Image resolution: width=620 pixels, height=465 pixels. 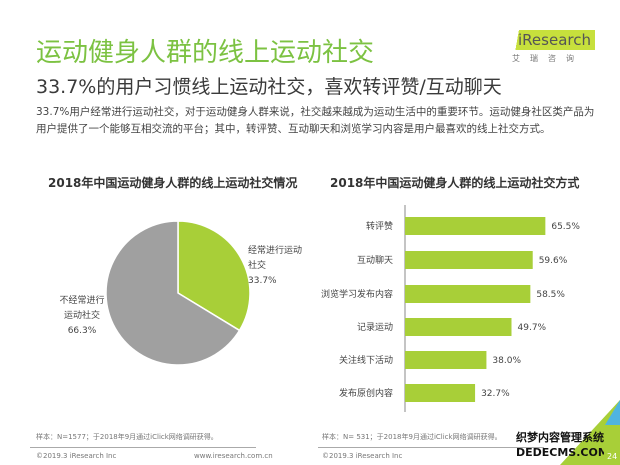 What do you see at coordinates (127, 437) in the screenshot?
I see `sample-note-left: 样本：N=1577；于2018年9月通过iClick网络调研获得。` at bounding box center [127, 437].